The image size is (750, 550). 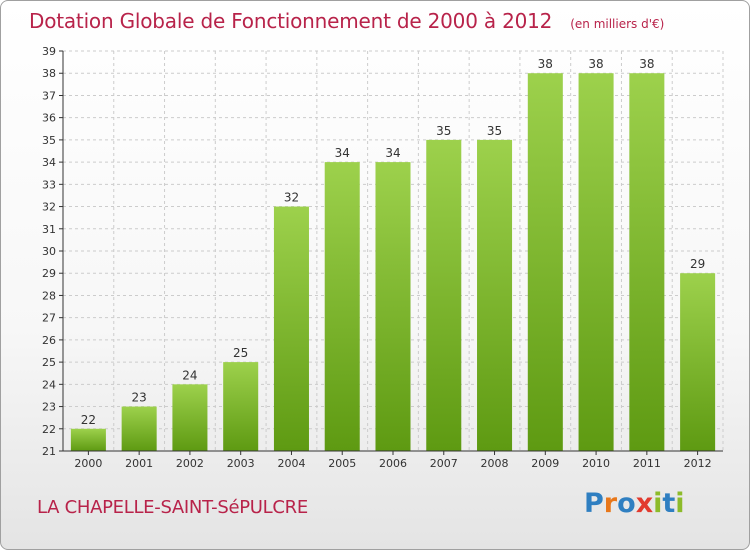 I want to click on x-tick-label: 2012, so click(x=698, y=463).